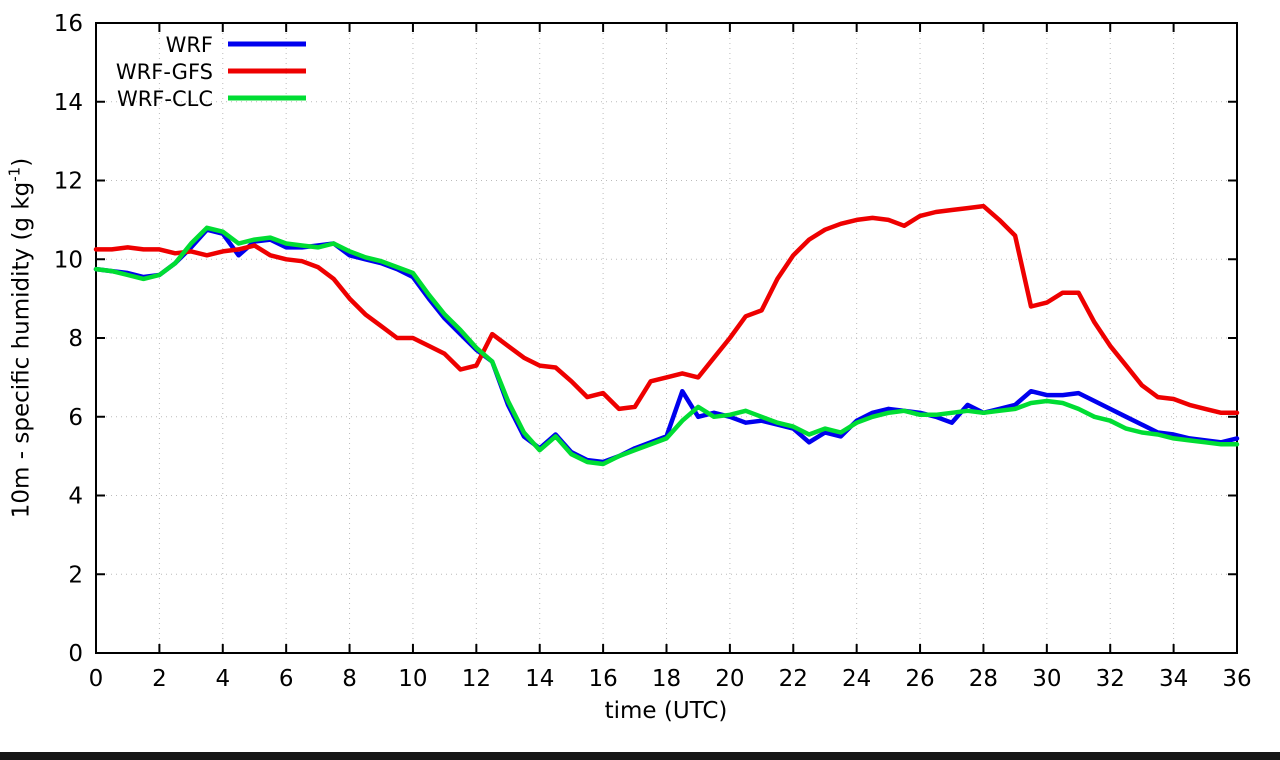 The width and height of the screenshot is (1280, 760). I want to click on x-tick-label: 22, so click(793, 679).